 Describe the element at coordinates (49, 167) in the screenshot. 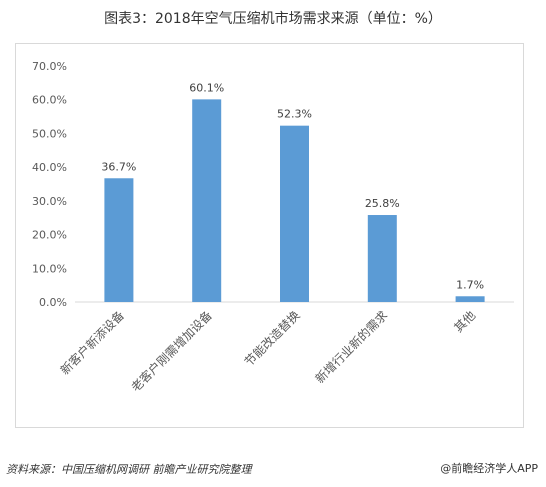

I see `y-tick-label: 40.0%` at that location.